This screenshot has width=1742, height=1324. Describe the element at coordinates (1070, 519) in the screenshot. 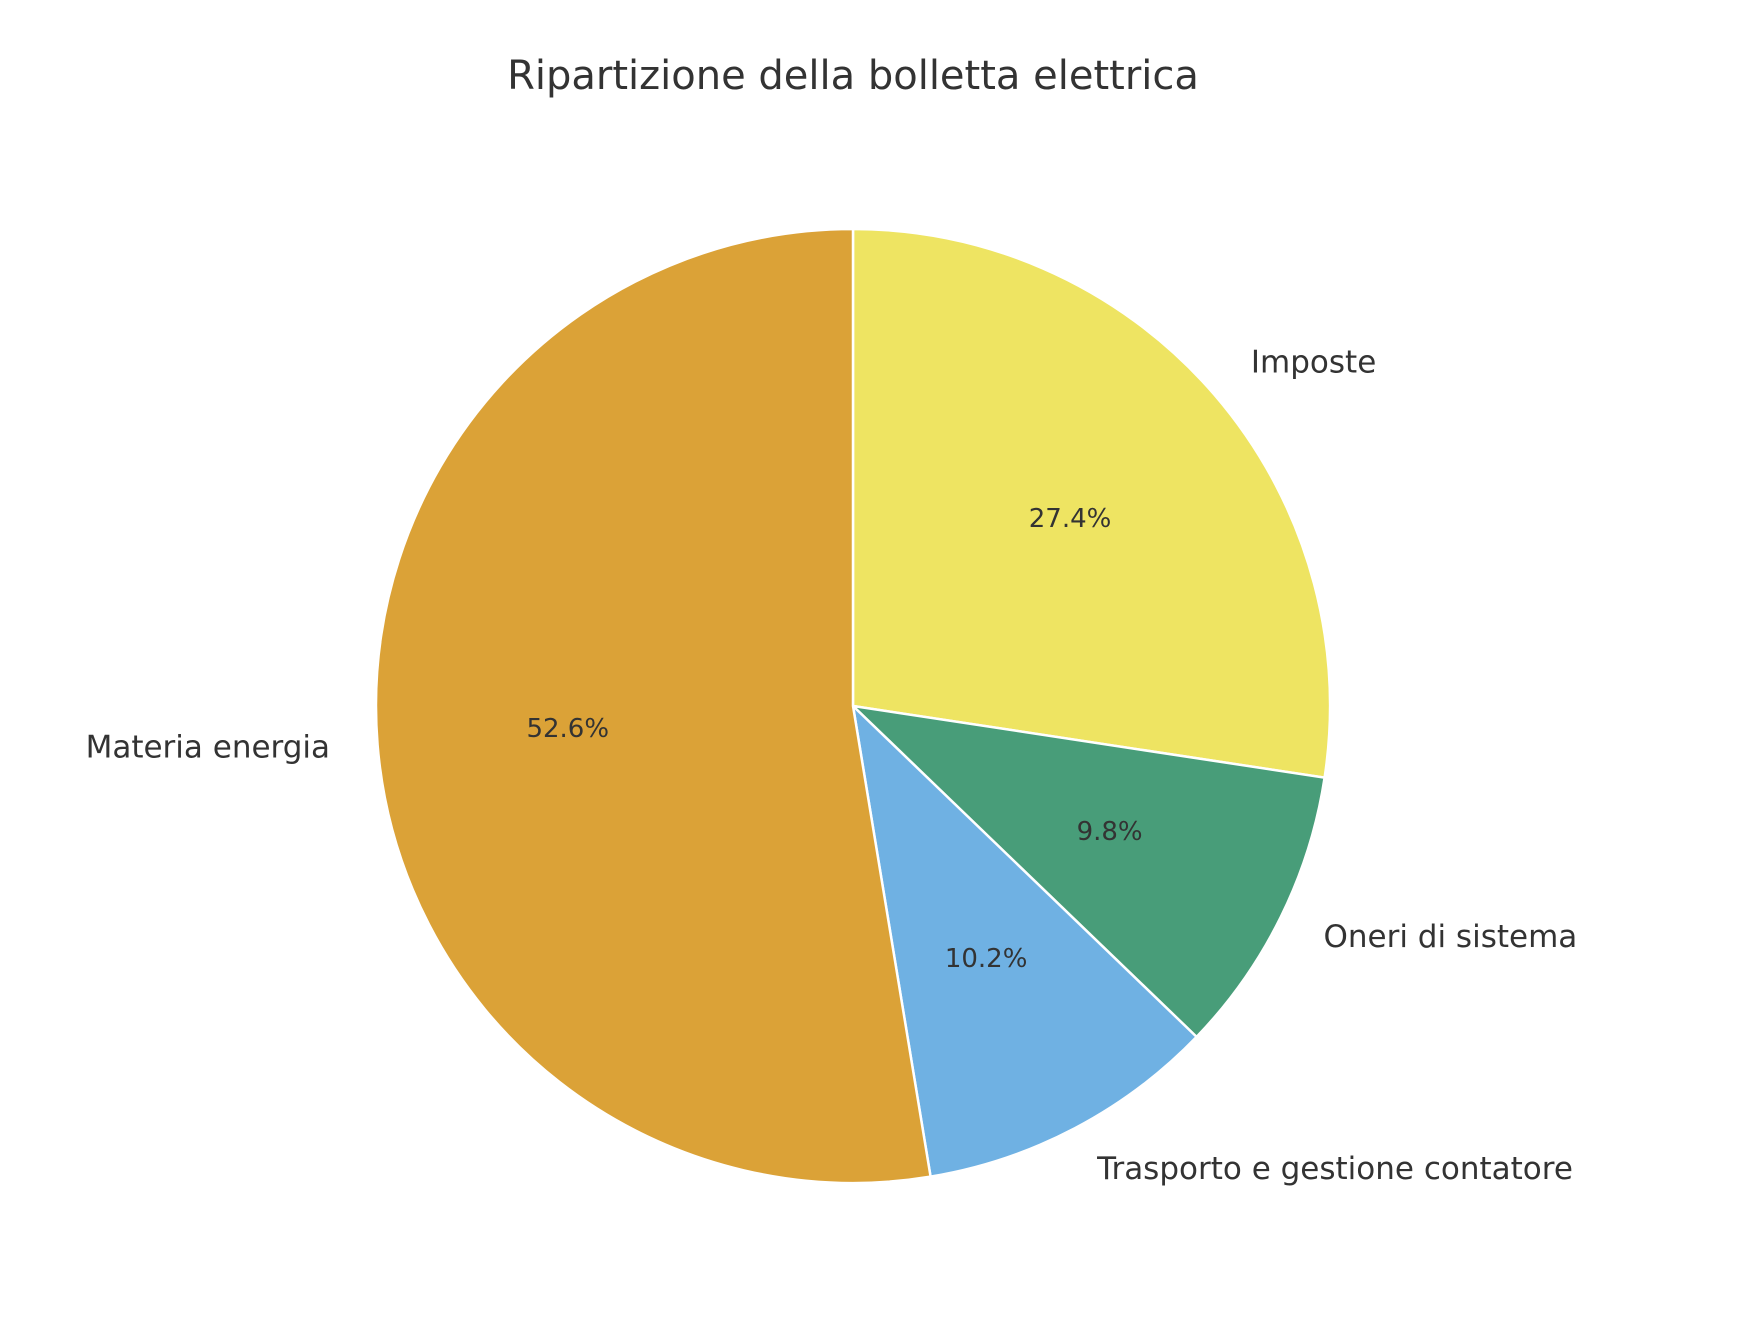

I see `value-label: 27.4%` at that location.